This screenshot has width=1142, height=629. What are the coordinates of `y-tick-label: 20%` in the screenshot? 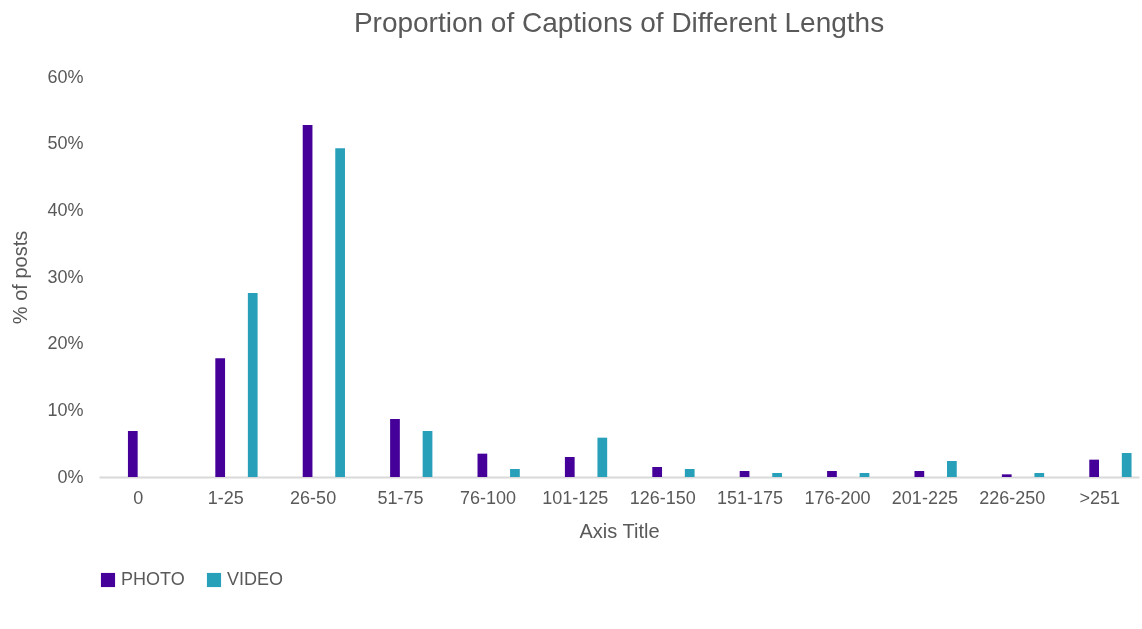 It's located at (65, 343).